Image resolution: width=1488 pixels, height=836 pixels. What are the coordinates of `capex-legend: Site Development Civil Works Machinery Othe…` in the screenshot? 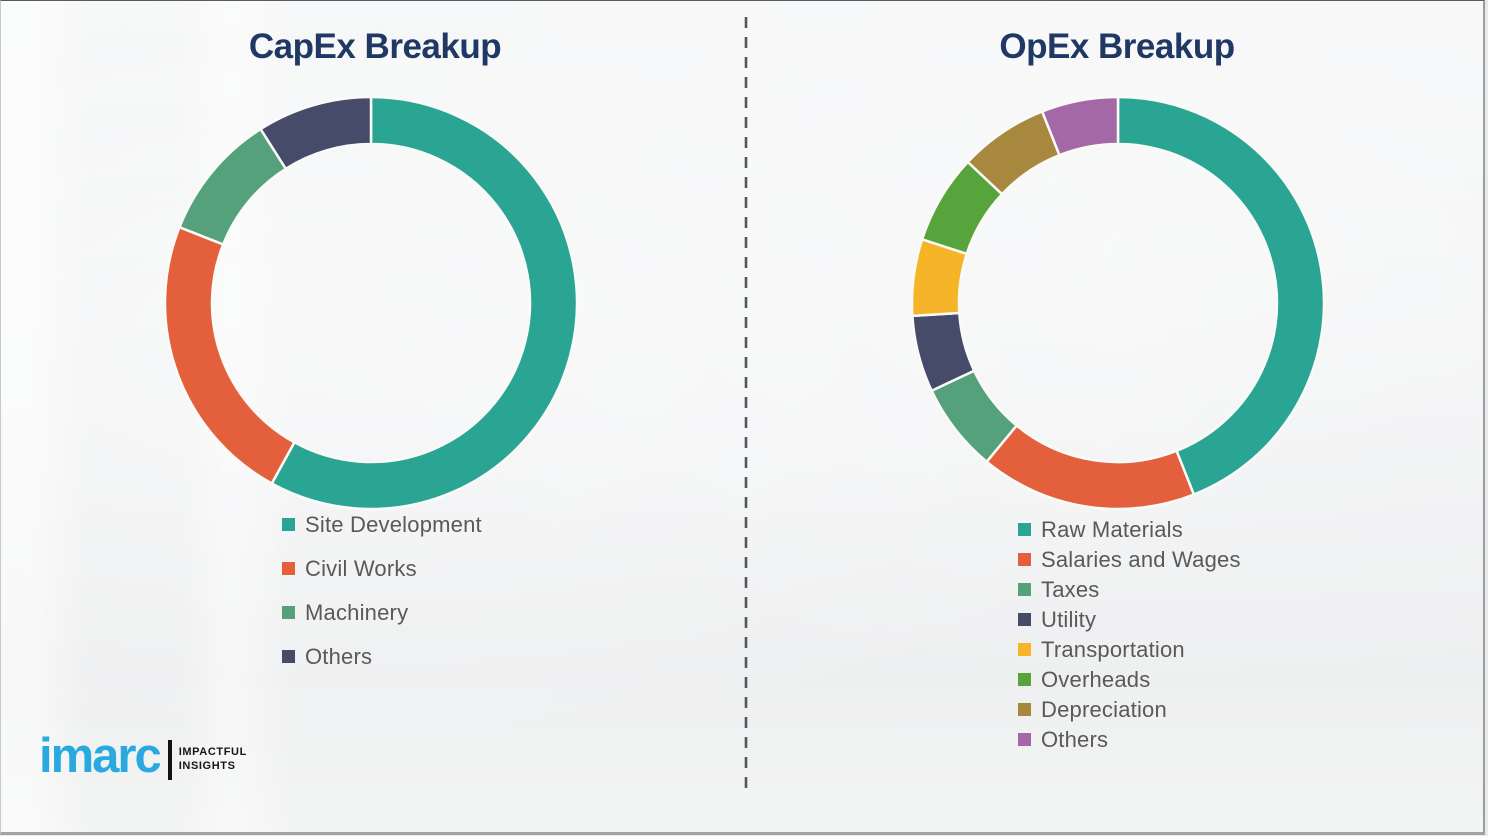 It's located at (382, 590).